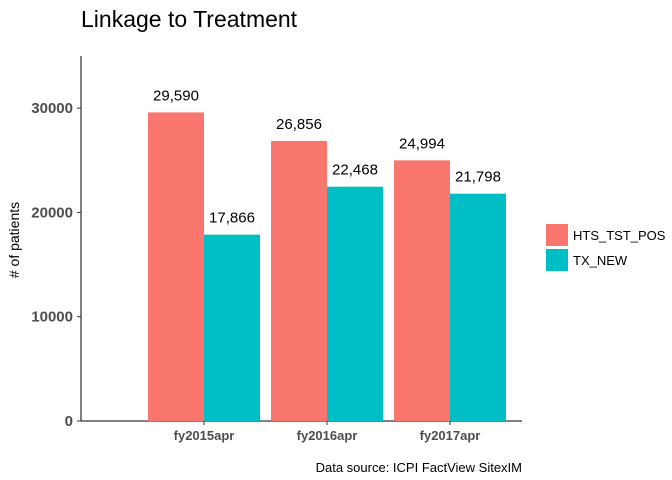 Image resolution: width=672 pixels, height=480 pixels. I want to click on data-label: 22,468, so click(355, 170).